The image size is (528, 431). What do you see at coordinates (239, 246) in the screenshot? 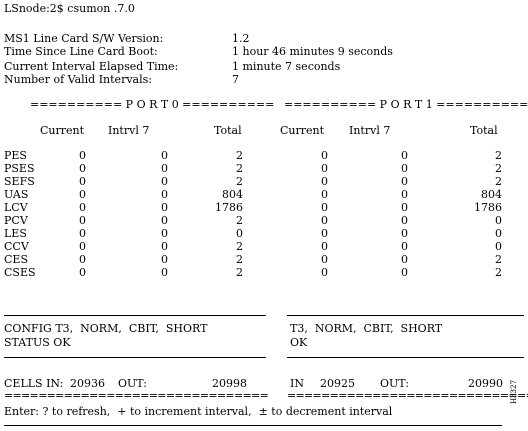
I see `port0-ccv-total: 2` at bounding box center [239, 246].